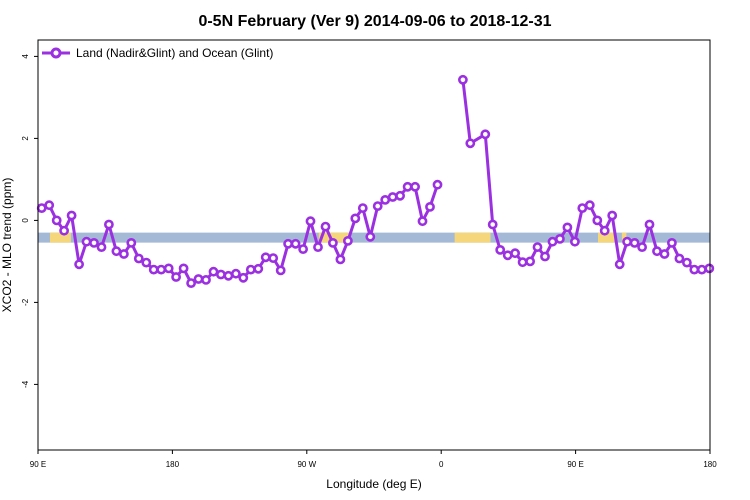 This screenshot has height=500, width=750. Describe the element at coordinates (25, 138) in the screenshot. I see `y-tick-label: 2` at that location.